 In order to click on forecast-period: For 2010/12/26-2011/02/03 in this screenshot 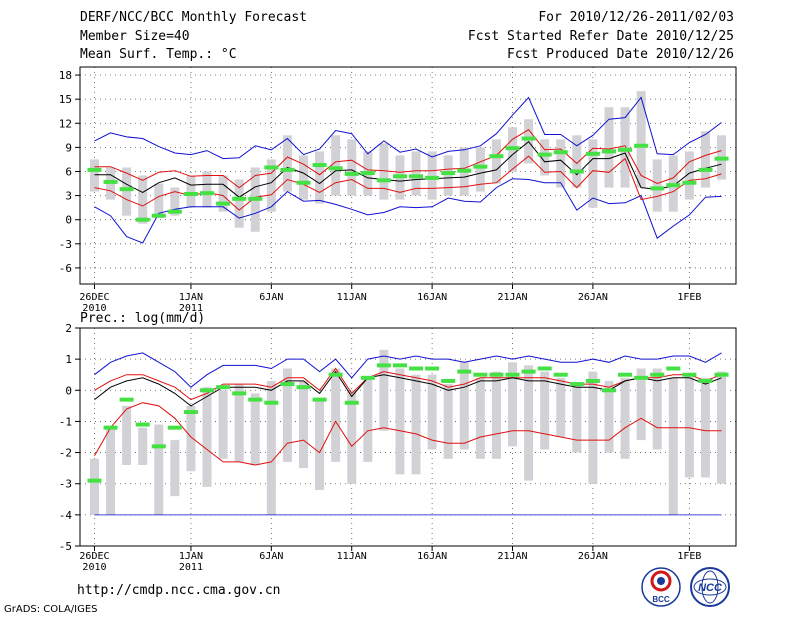, I will do `click(636, 17)`.